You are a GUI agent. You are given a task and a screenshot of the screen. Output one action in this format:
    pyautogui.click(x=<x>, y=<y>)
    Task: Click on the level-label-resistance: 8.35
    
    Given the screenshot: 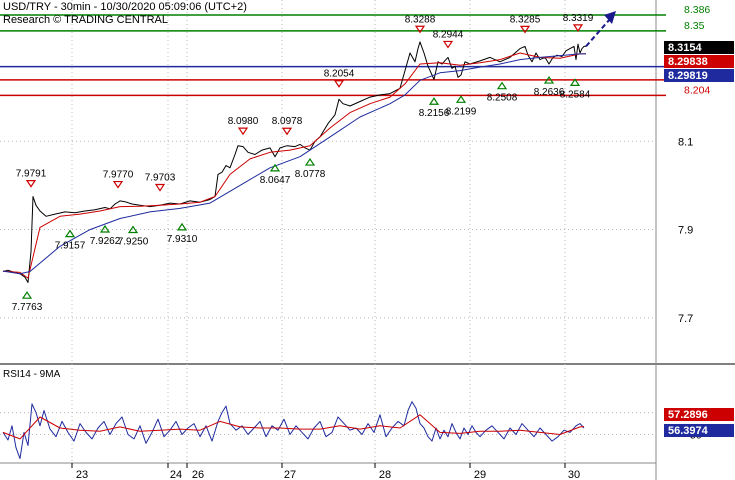 What is the action you would take?
    pyautogui.click(x=694, y=26)
    